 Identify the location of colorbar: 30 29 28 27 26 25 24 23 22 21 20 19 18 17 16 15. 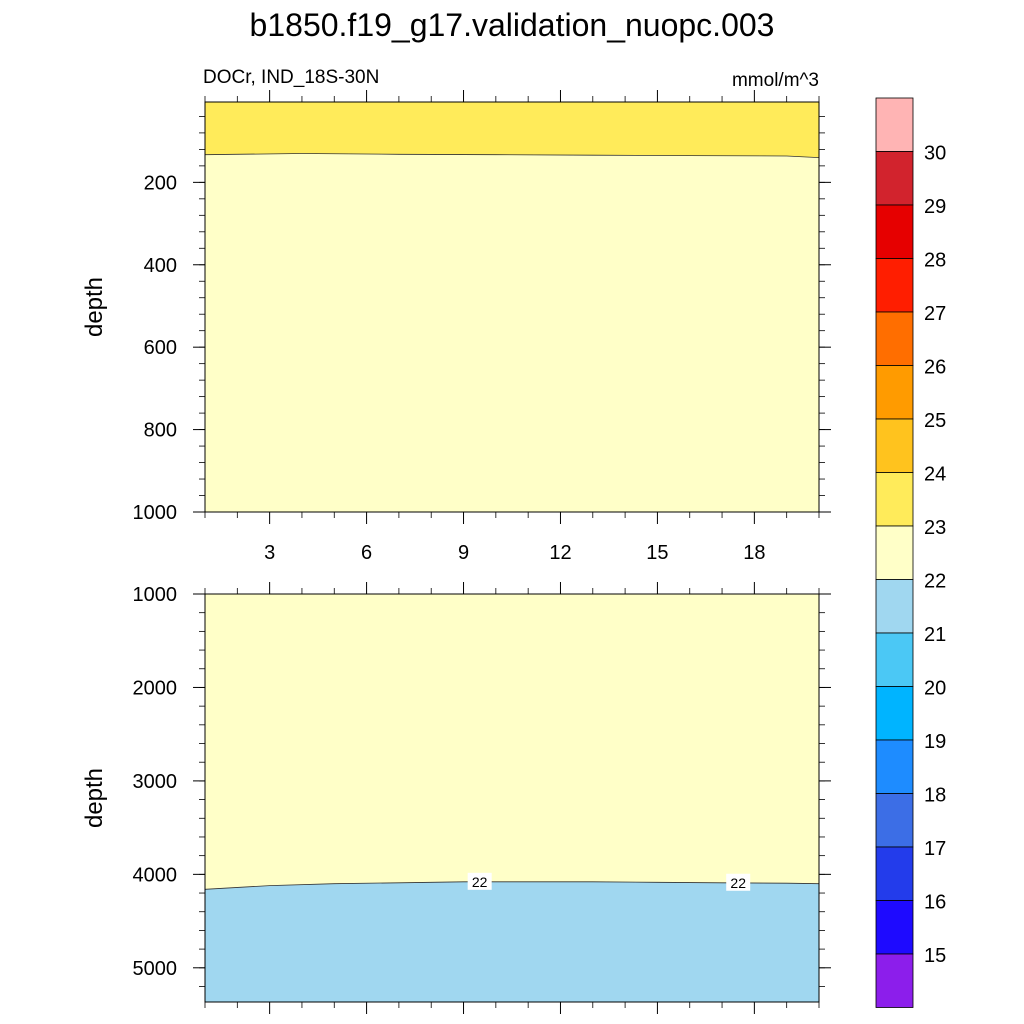
(910, 552).